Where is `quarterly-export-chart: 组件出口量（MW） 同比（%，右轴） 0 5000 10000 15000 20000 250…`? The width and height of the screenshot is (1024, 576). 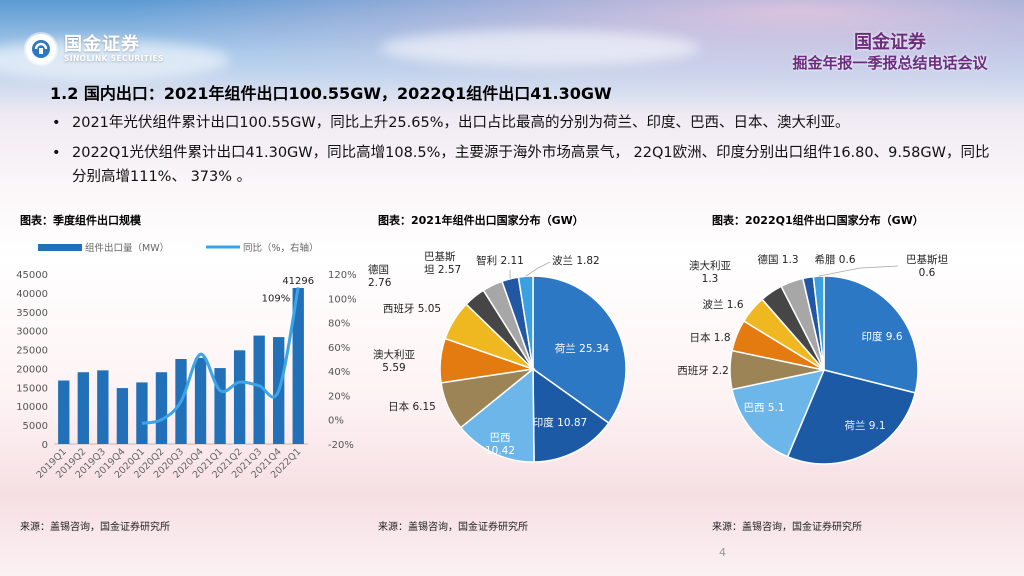 quarterly-export-chart: 组件出口量（MW） 同比（%，右轴） 0 5000 10000 15000 20000 250… is located at coordinates (186, 361).